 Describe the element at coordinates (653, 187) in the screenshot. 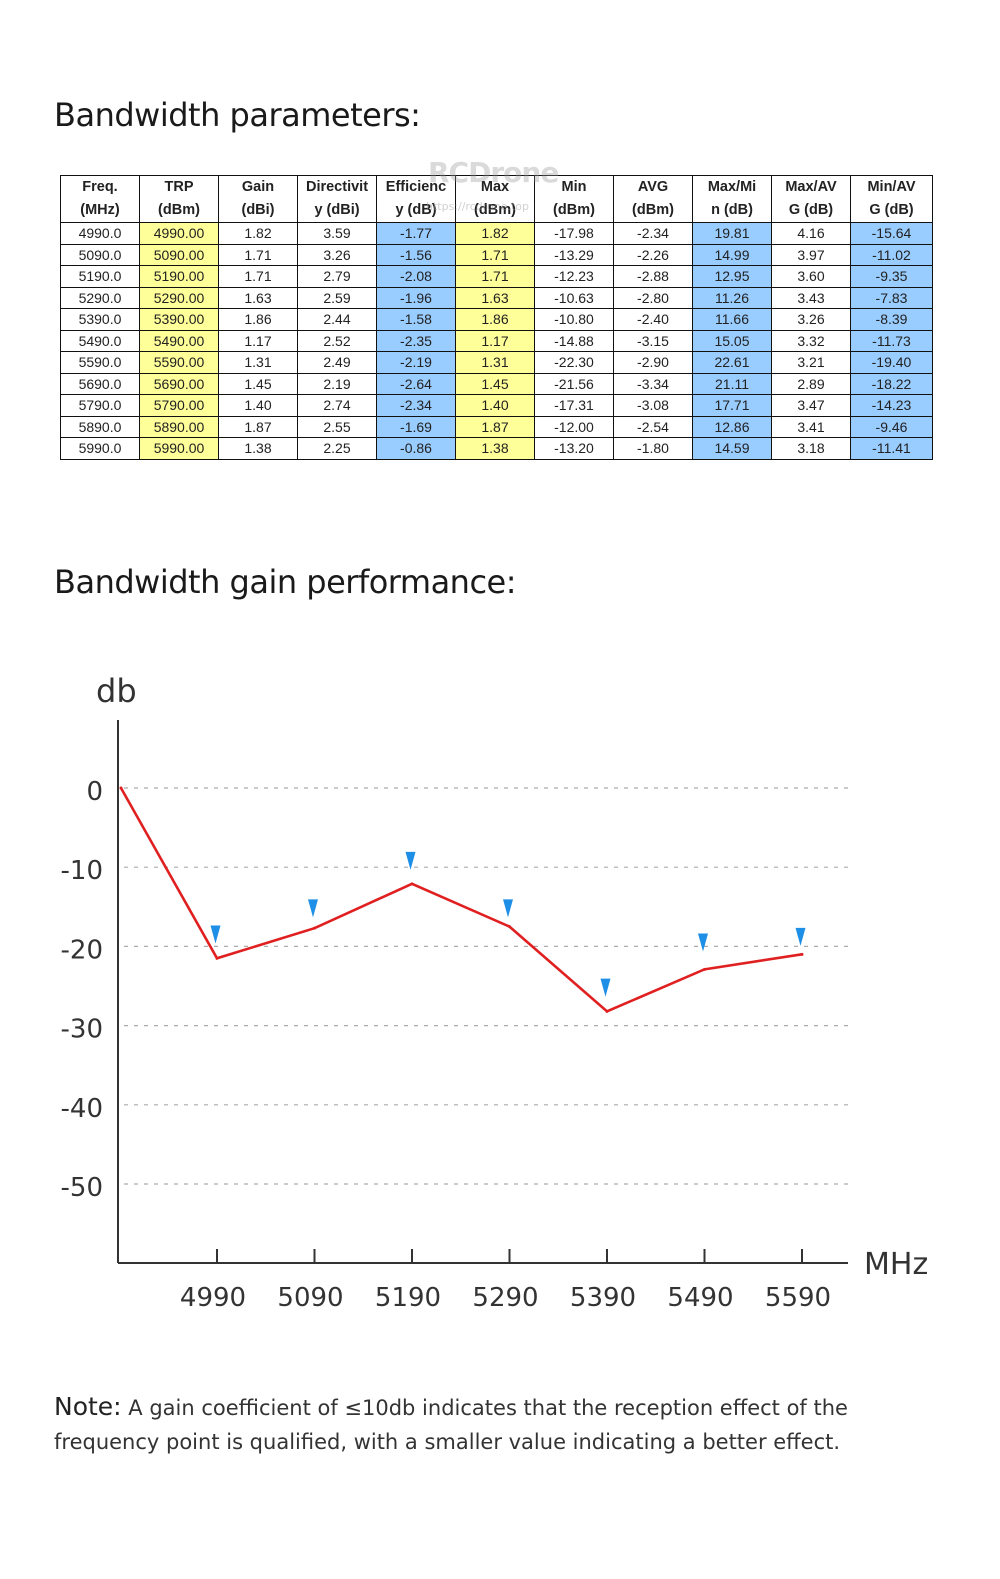

I see `table-header-text: AVG` at that location.